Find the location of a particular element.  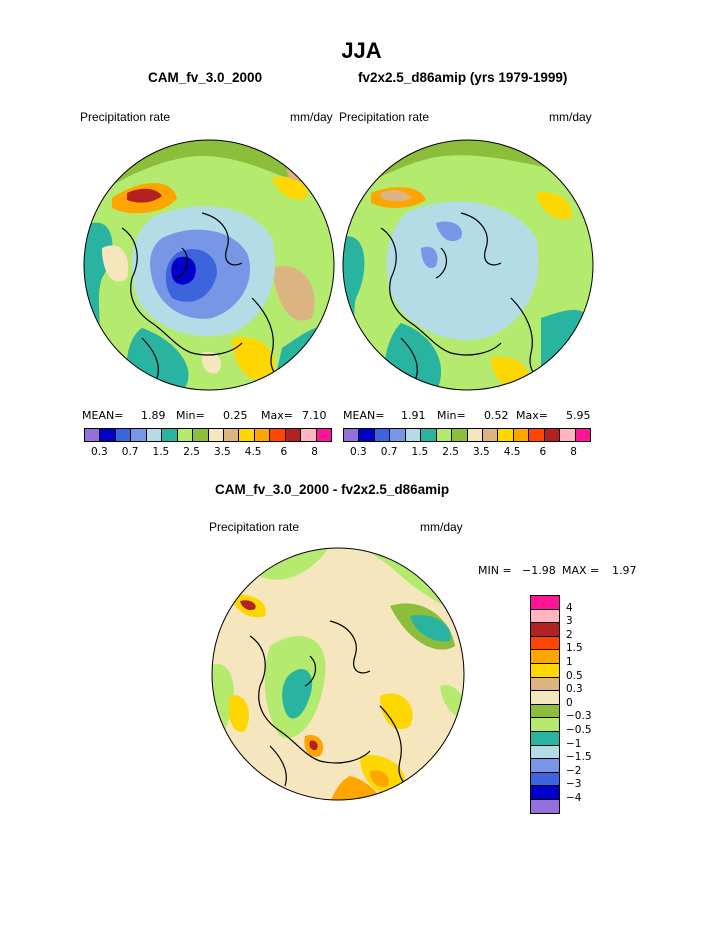

colorbar-tick-label: 6 is located at coordinates (543, 452).